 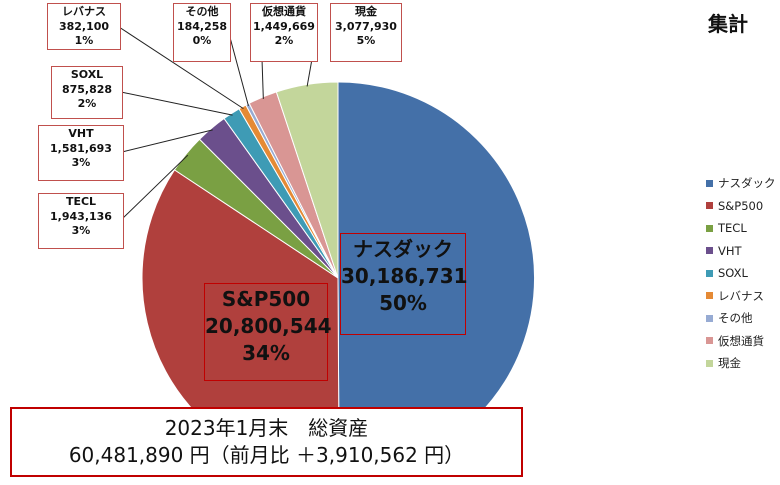 I want to click on data-label-levanas-percent: 1%, so click(x=84, y=40).